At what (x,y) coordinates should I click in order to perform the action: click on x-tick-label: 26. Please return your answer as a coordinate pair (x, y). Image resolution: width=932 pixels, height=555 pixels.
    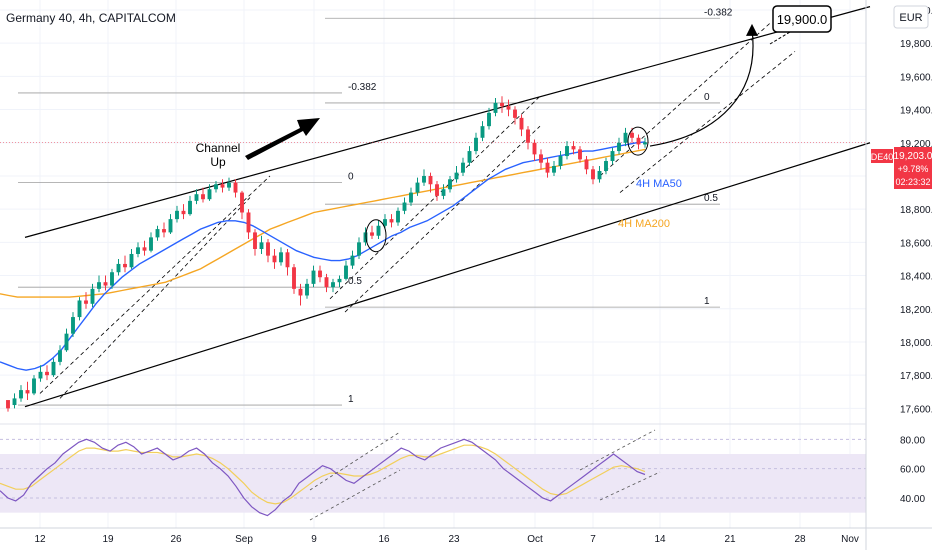
    Looking at the image, I should click on (176, 539).